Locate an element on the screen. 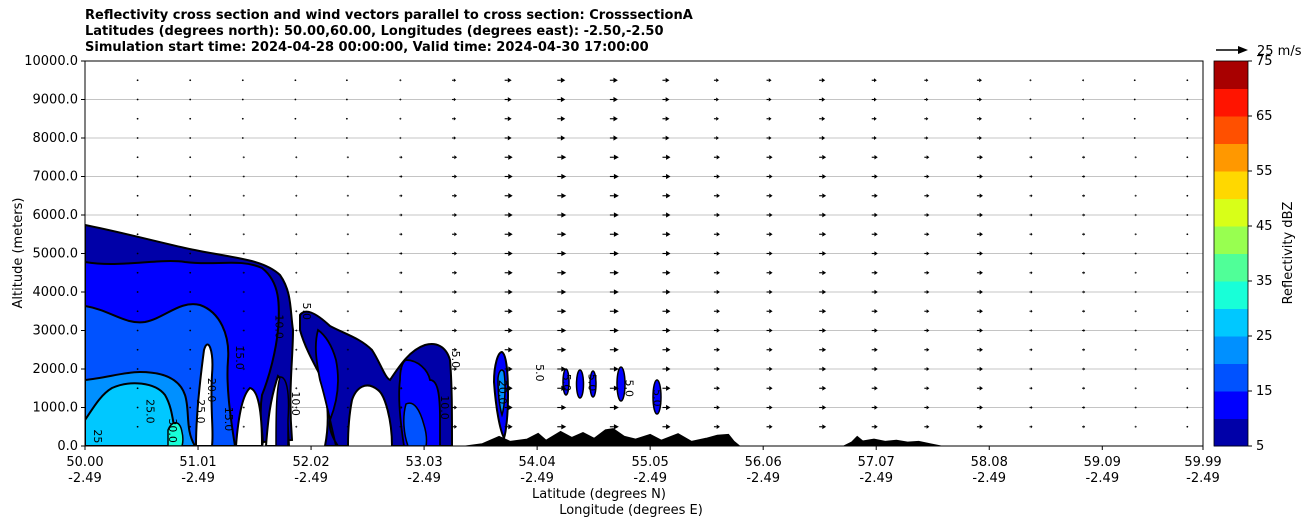 The image size is (1304, 526). x-tick-label-lat: 59.09 is located at coordinates (1102, 462).